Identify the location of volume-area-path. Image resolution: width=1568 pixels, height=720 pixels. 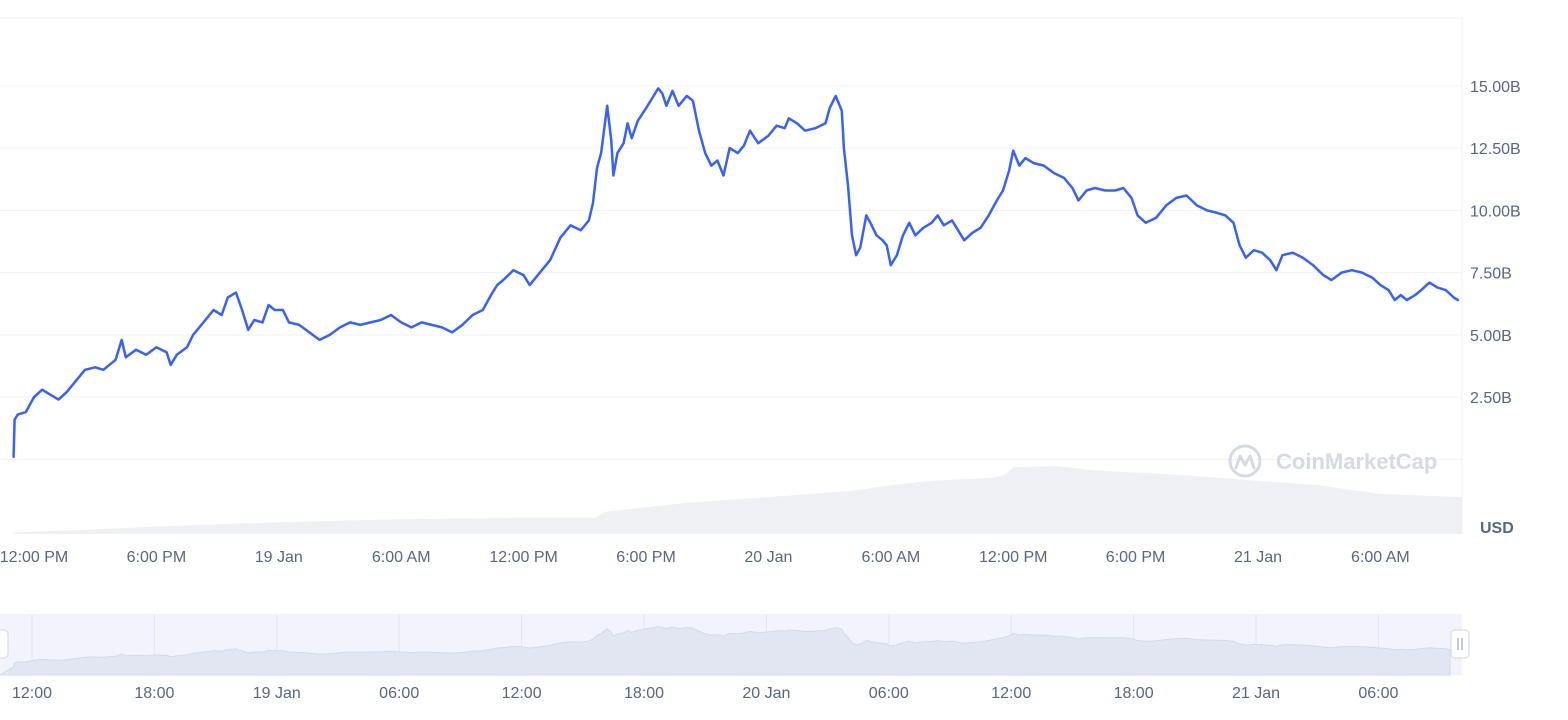
(738, 499).